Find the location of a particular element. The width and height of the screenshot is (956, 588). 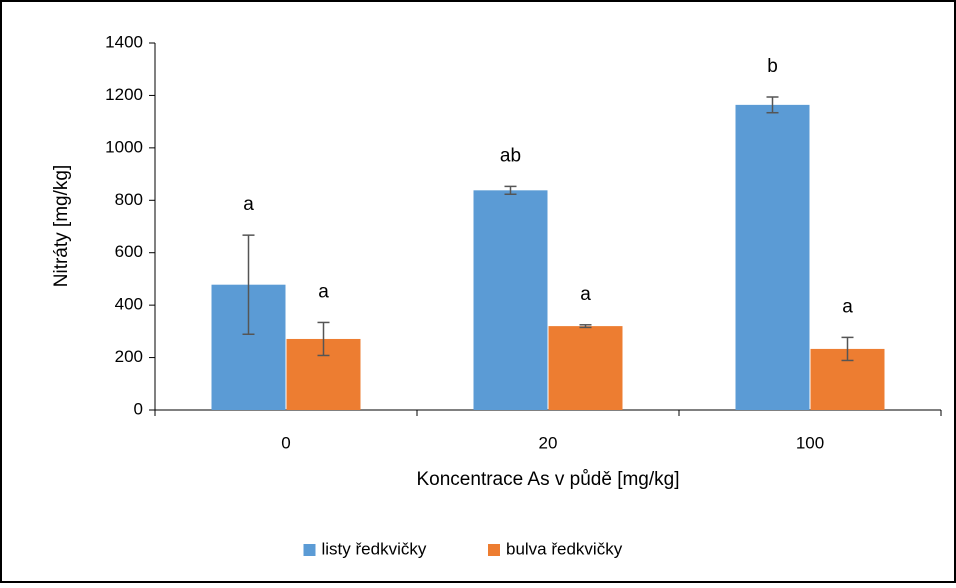

x-axis-label: Koncentrace As v půdě [mg/kg] is located at coordinates (548, 479).